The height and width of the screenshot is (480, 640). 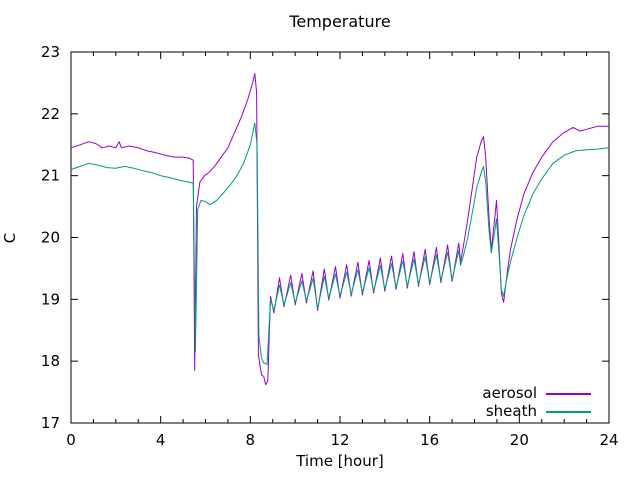 What do you see at coordinates (50, 114) in the screenshot?
I see `y-tick-label: 22` at bounding box center [50, 114].